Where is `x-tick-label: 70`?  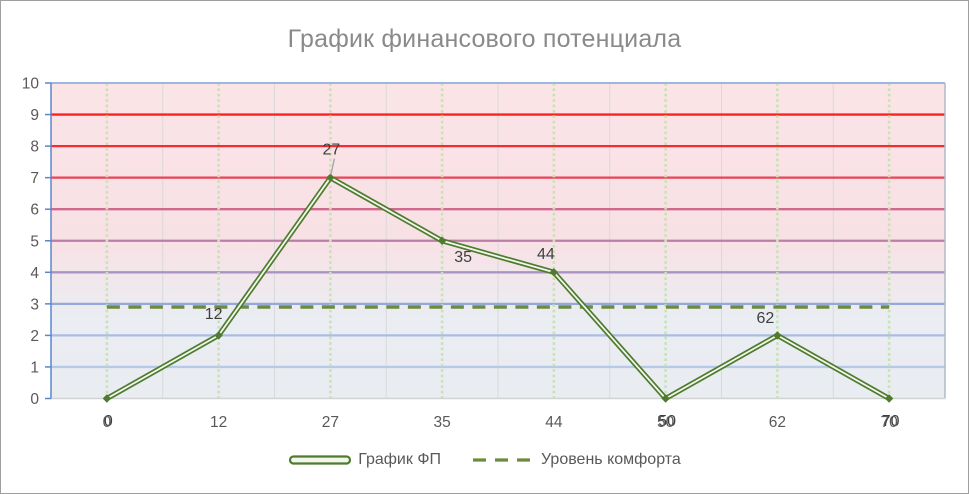
x-tick-label: 70 is located at coordinates (890, 422).